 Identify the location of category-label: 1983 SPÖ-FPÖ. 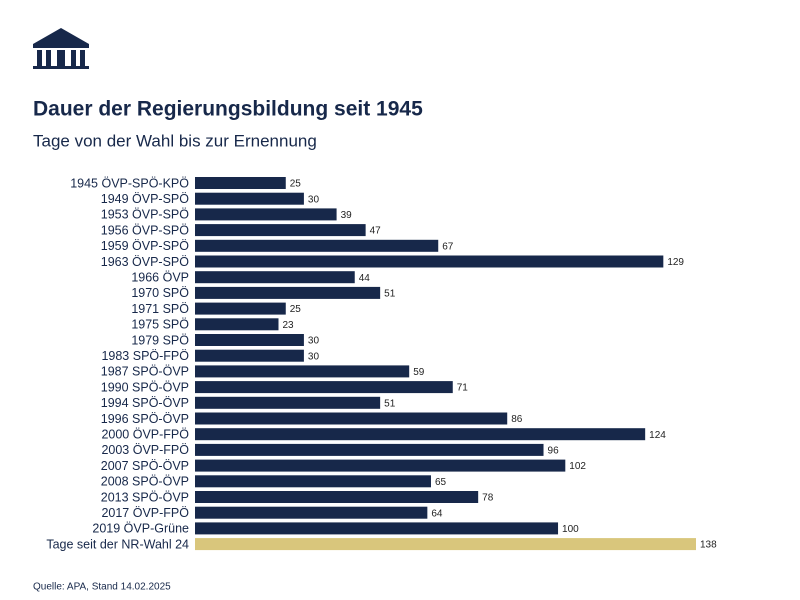
(145, 356).